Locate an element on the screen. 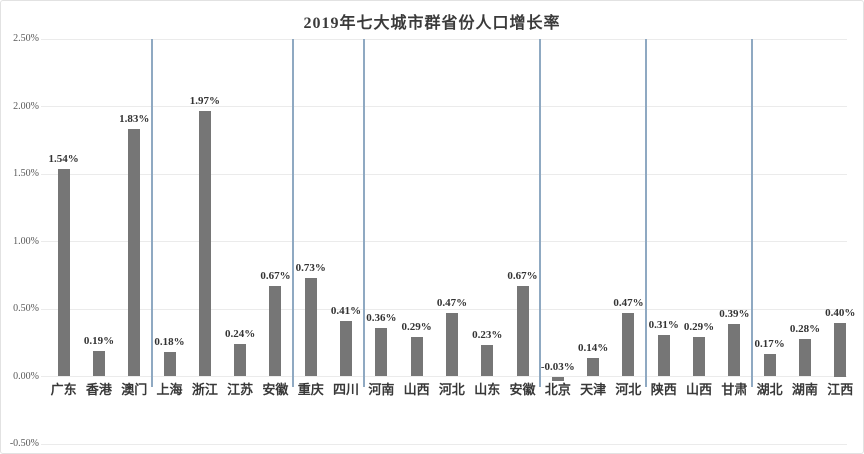 Image resolution: width=864 pixels, height=454 pixels. bar-value-label: -0.03% is located at coordinates (557, 366).